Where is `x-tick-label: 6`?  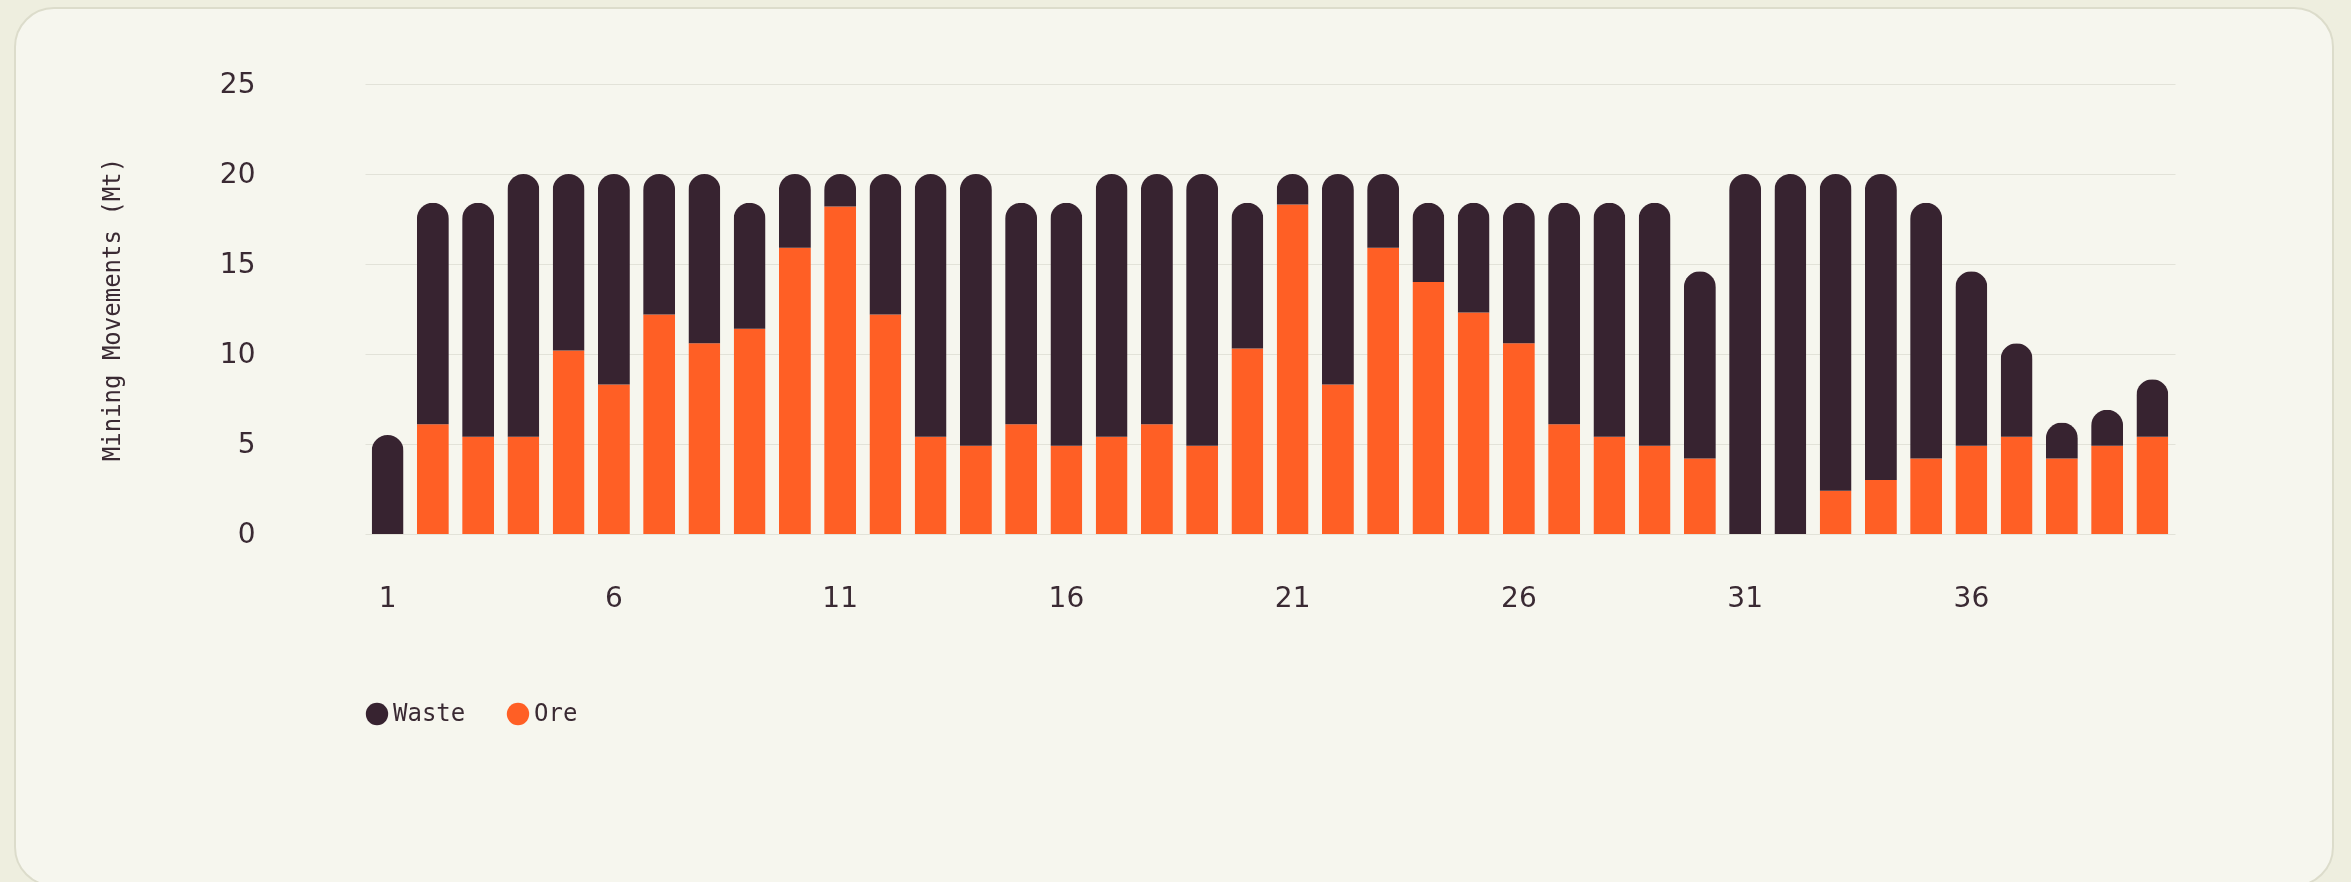
x-tick-label: 6 is located at coordinates (613, 597).